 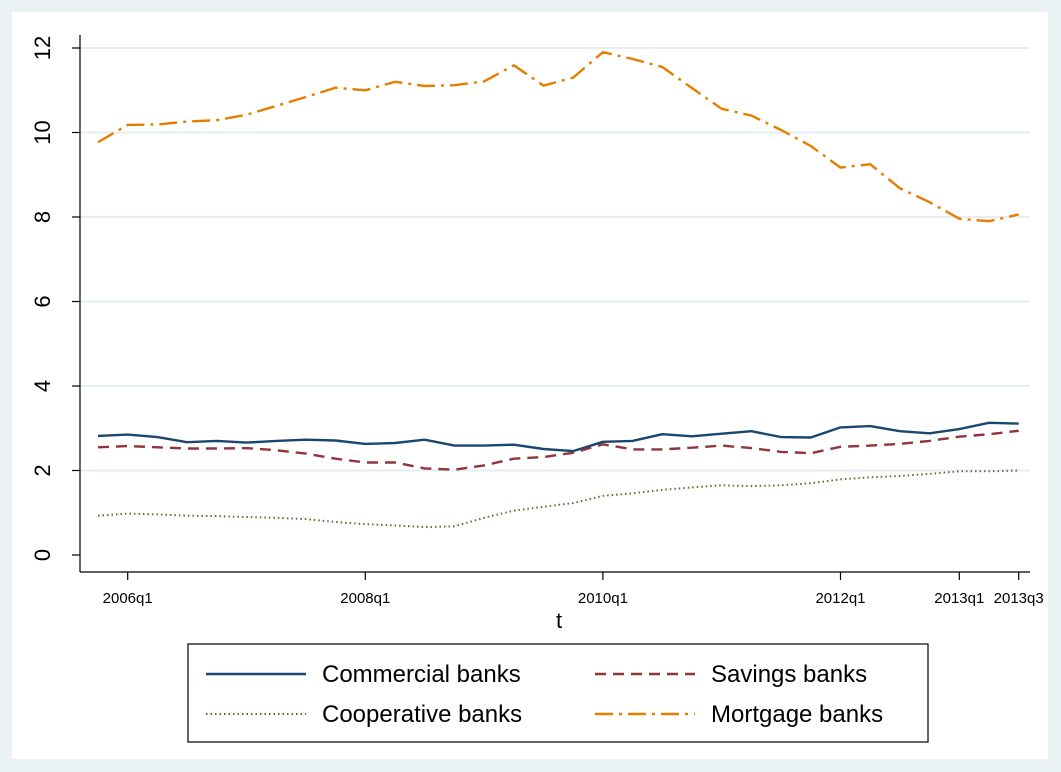 What do you see at coordinates (422, 714) in the screenshot?
I see `legend-label: Cooperative banks` at bounding box center [422, 714].